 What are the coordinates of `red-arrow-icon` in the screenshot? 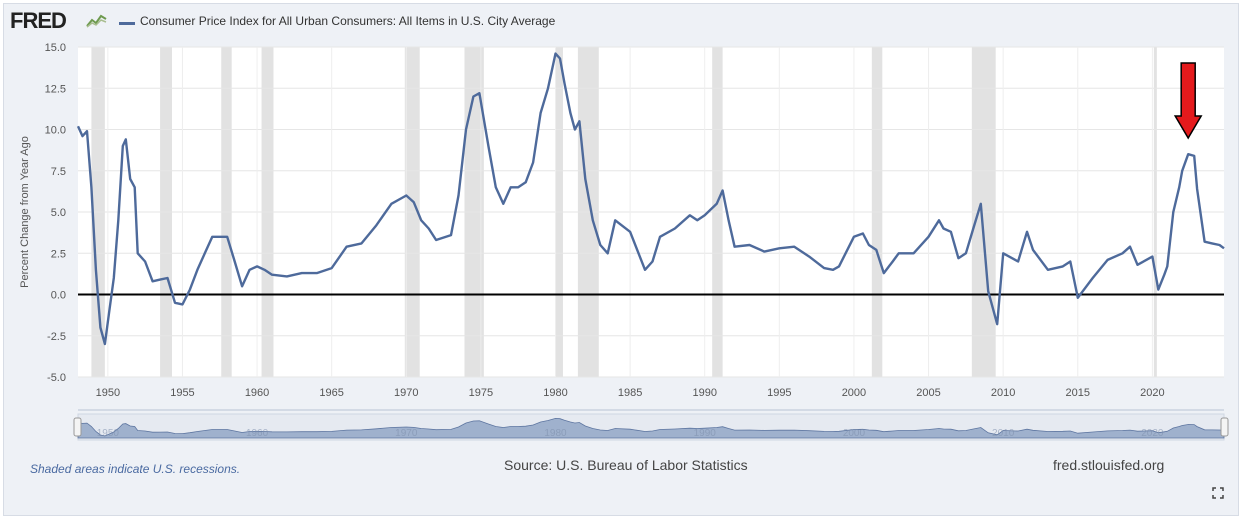 It's located at (1188, 101).